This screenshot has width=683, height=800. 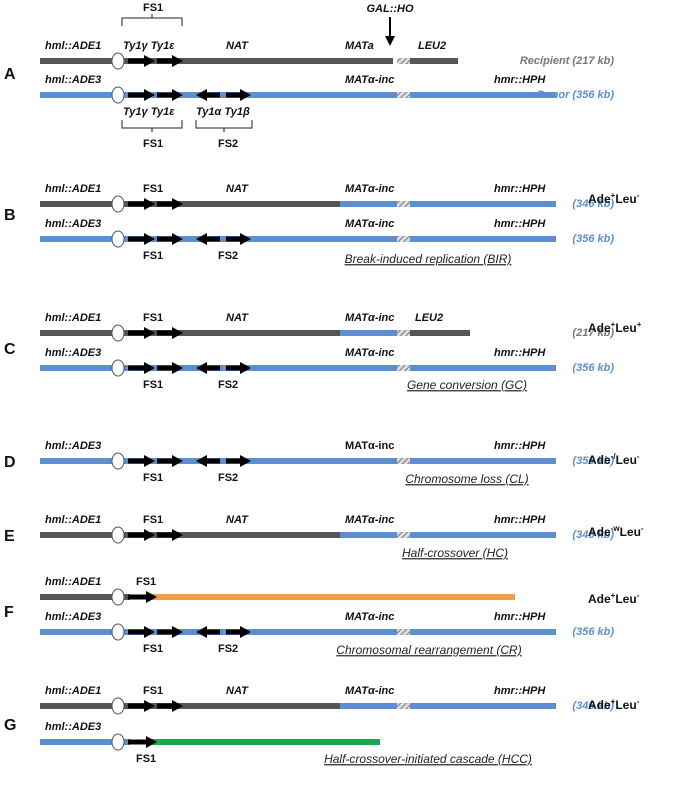 I want to click on phenotype: Ade-wLeu-, so click(x=616, y=532).